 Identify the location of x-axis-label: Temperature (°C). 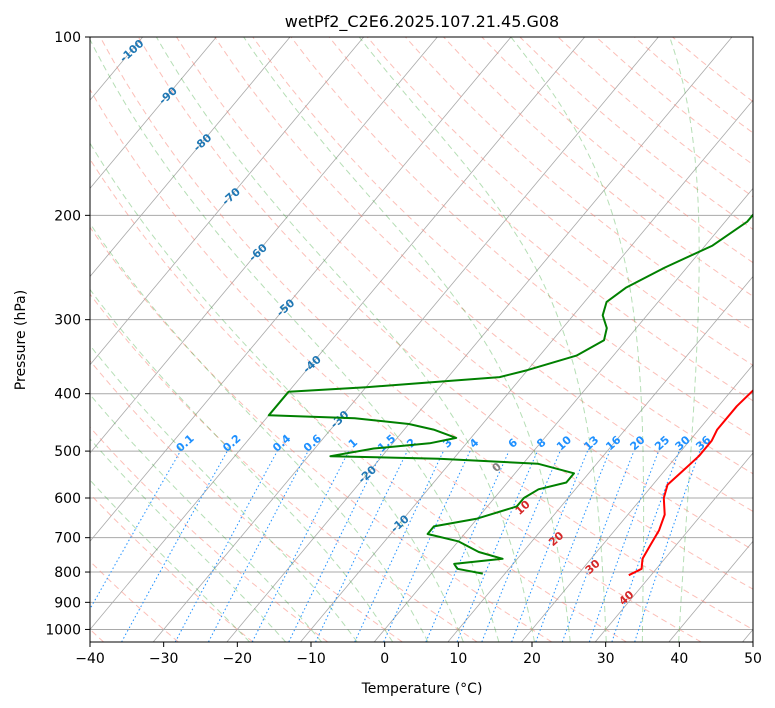
(422, 689).